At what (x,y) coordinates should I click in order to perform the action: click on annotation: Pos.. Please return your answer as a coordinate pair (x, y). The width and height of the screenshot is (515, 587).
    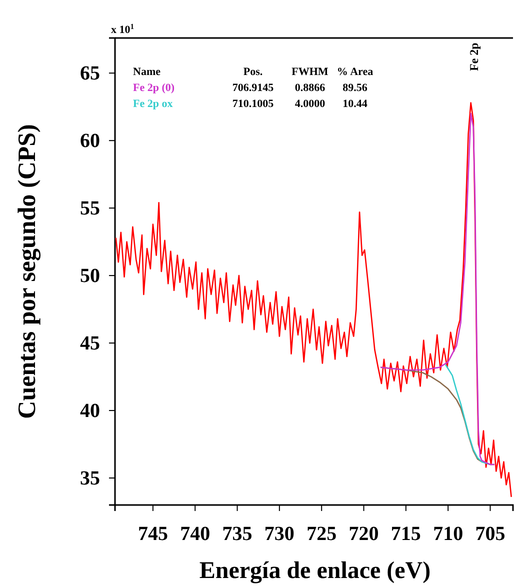
    Looking at the image, I should click on (253, 72).